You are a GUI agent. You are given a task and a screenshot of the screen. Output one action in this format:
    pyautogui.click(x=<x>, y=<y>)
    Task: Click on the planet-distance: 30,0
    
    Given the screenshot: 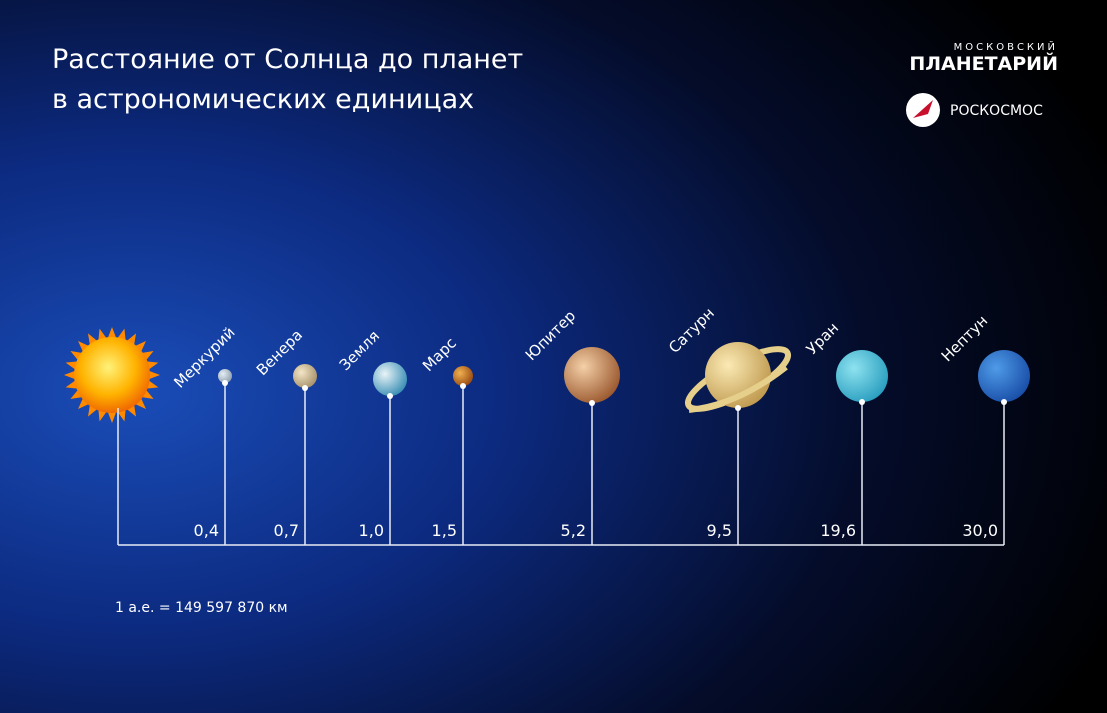 What is the action you would take?
    pyautogui.click(x=980, y=530)
    